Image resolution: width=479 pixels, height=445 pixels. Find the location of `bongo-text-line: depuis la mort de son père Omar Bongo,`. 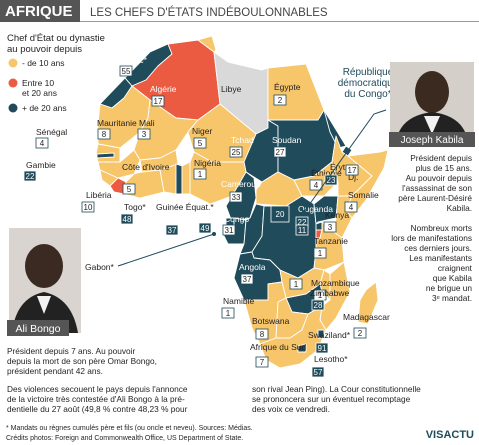

bongo-text-line: depuis la mort de son père Omar Bongo, is located at coordinates (82, 361).